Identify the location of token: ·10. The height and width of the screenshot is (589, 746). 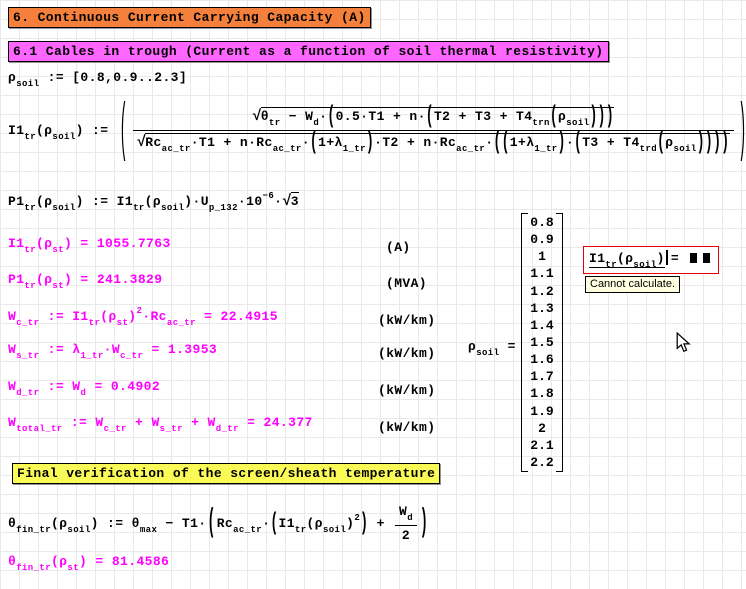
(250, 201).